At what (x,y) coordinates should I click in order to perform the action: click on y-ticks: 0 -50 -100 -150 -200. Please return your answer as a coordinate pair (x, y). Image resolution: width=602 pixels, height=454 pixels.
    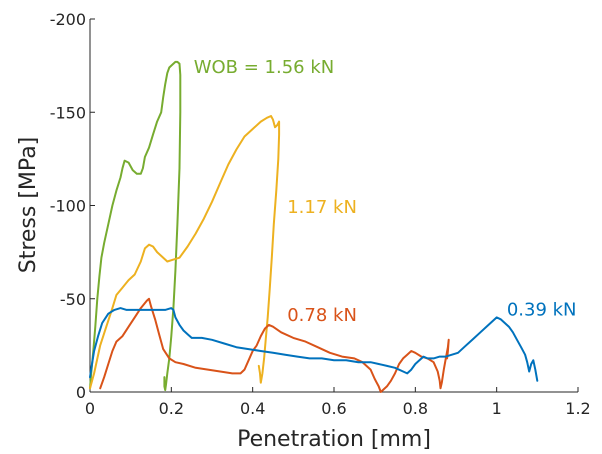
    Looking at the image, I should click on (72, 206).